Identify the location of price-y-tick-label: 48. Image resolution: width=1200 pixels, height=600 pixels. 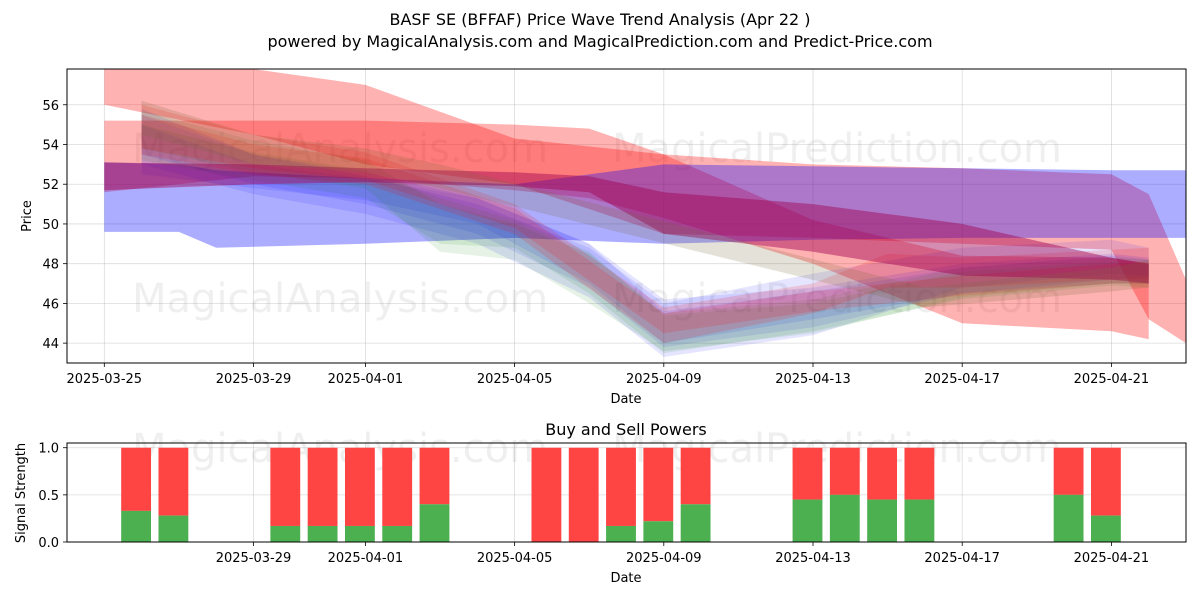
(50, 265).